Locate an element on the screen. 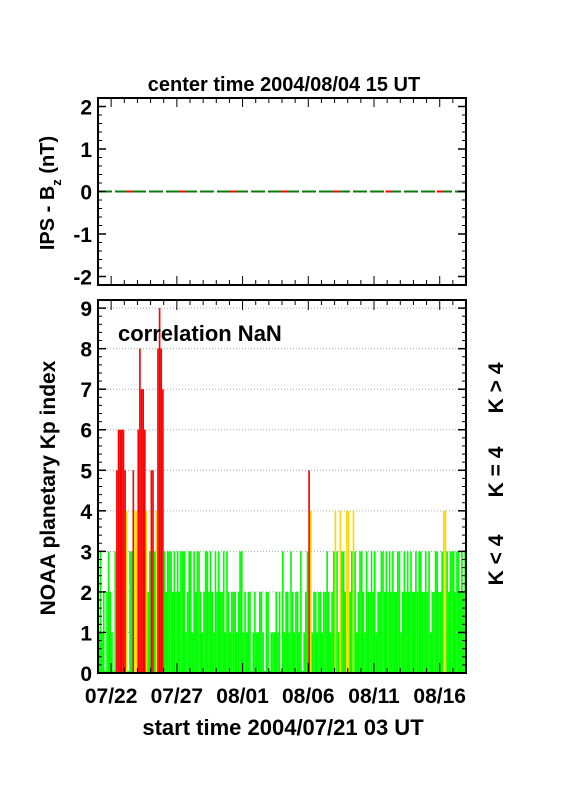  kp-y-tick-label: 6 is located at coordinates (86, 431).